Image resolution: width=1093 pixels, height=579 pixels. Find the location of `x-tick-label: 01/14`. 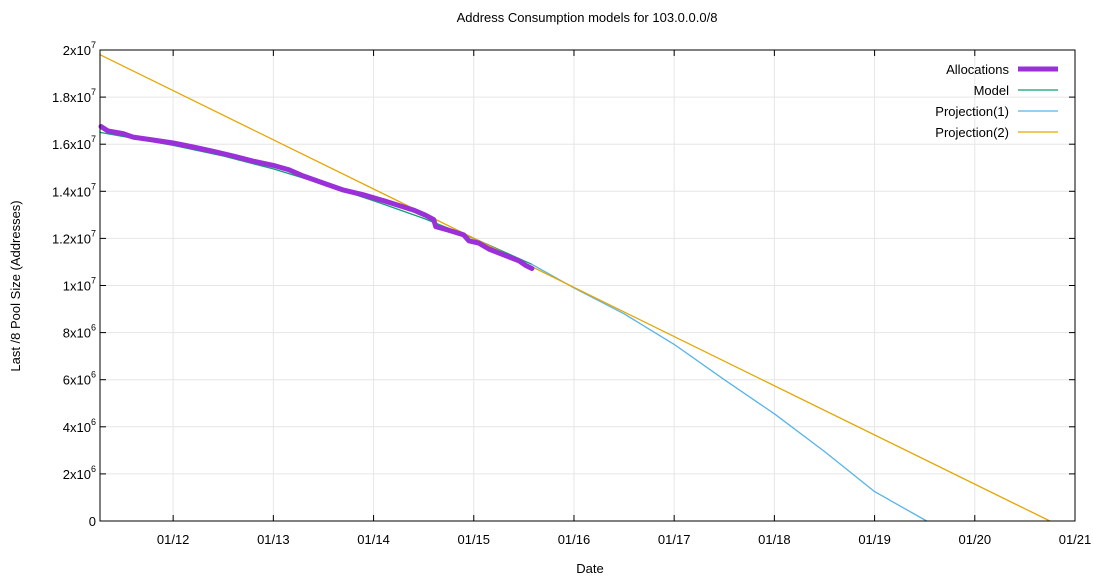

x-tick-label: 01/14 is located at coordinates (373, 539).